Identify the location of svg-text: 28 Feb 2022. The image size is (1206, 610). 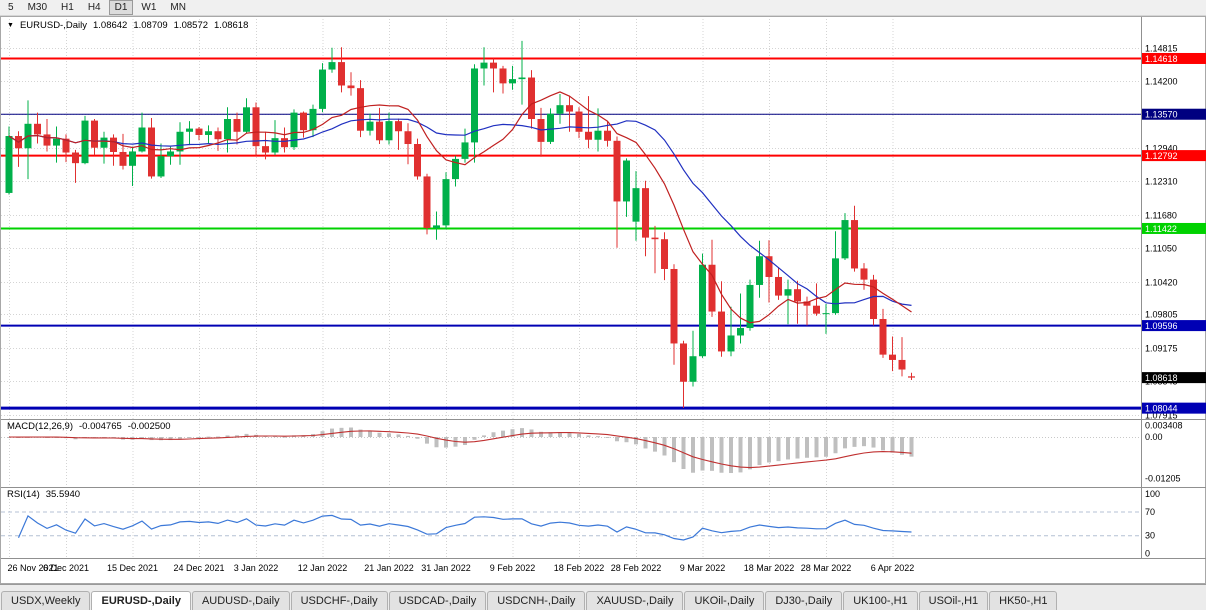
(636, 568).